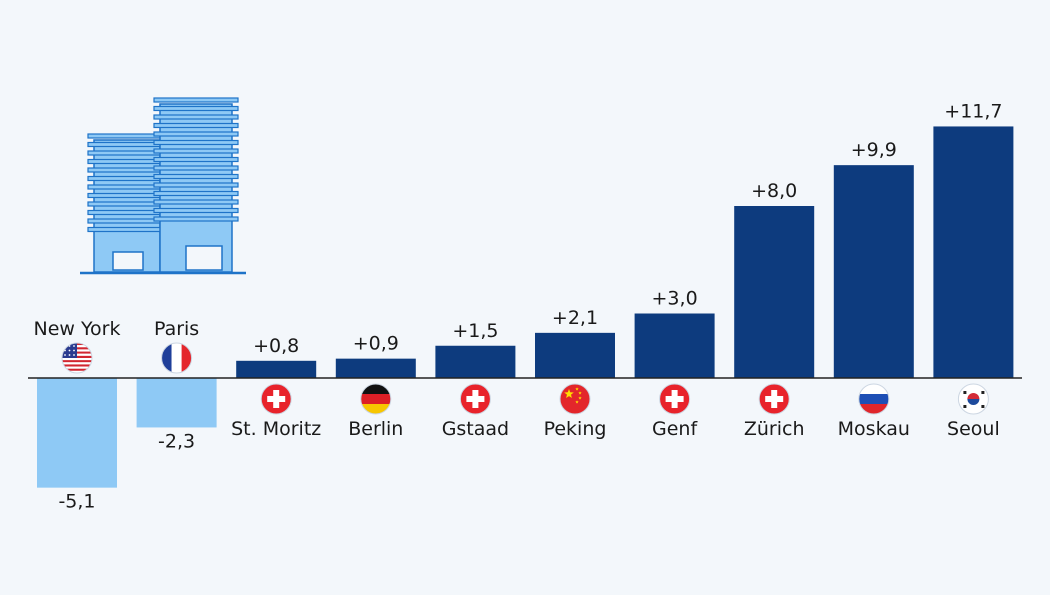 The image size is (1050, 595). What do you see at coordinates (874, 150) in the screenshot?
I see `value-label: +9,9` at bounding box center [874, 150].